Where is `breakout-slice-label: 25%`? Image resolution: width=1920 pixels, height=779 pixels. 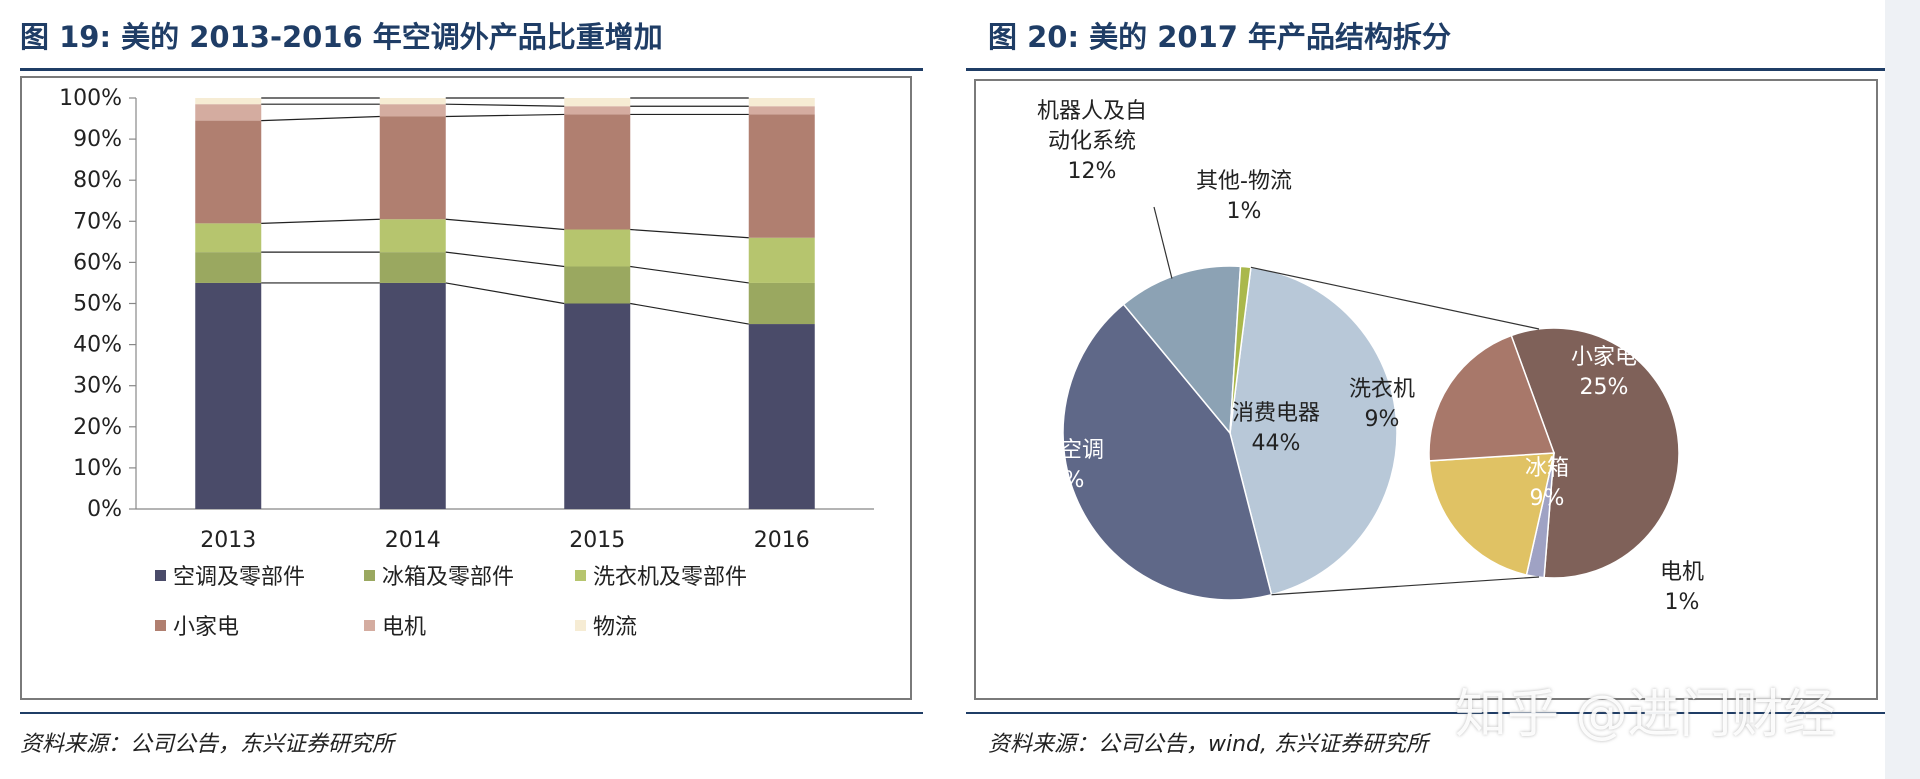
breakout-slice-label: 25% is located at coordinates (1604, 387).